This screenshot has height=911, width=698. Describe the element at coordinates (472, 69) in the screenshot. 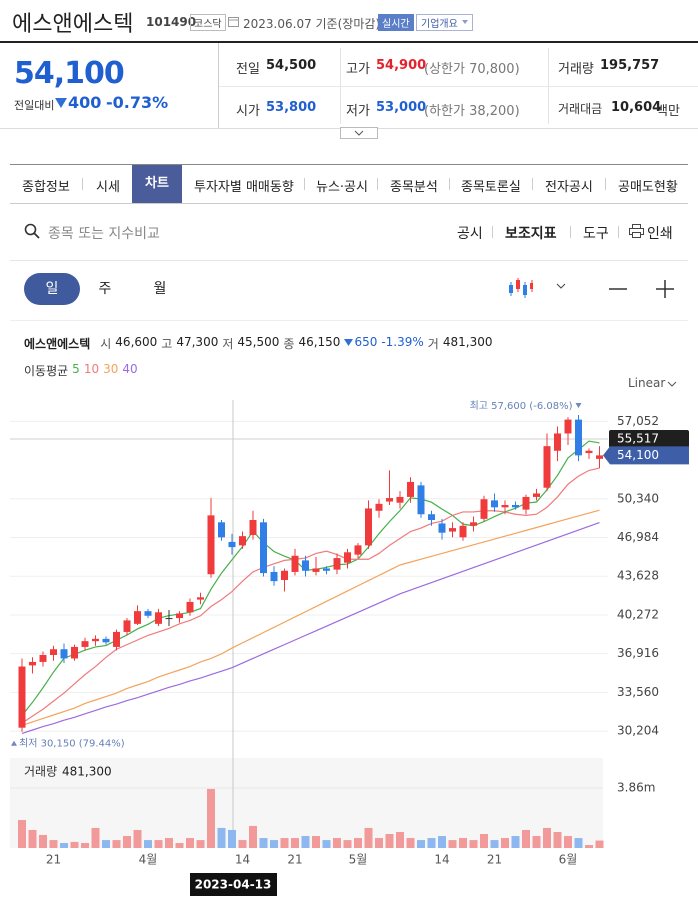

I see `stat-extra: (상한가 70,800)` at that location.